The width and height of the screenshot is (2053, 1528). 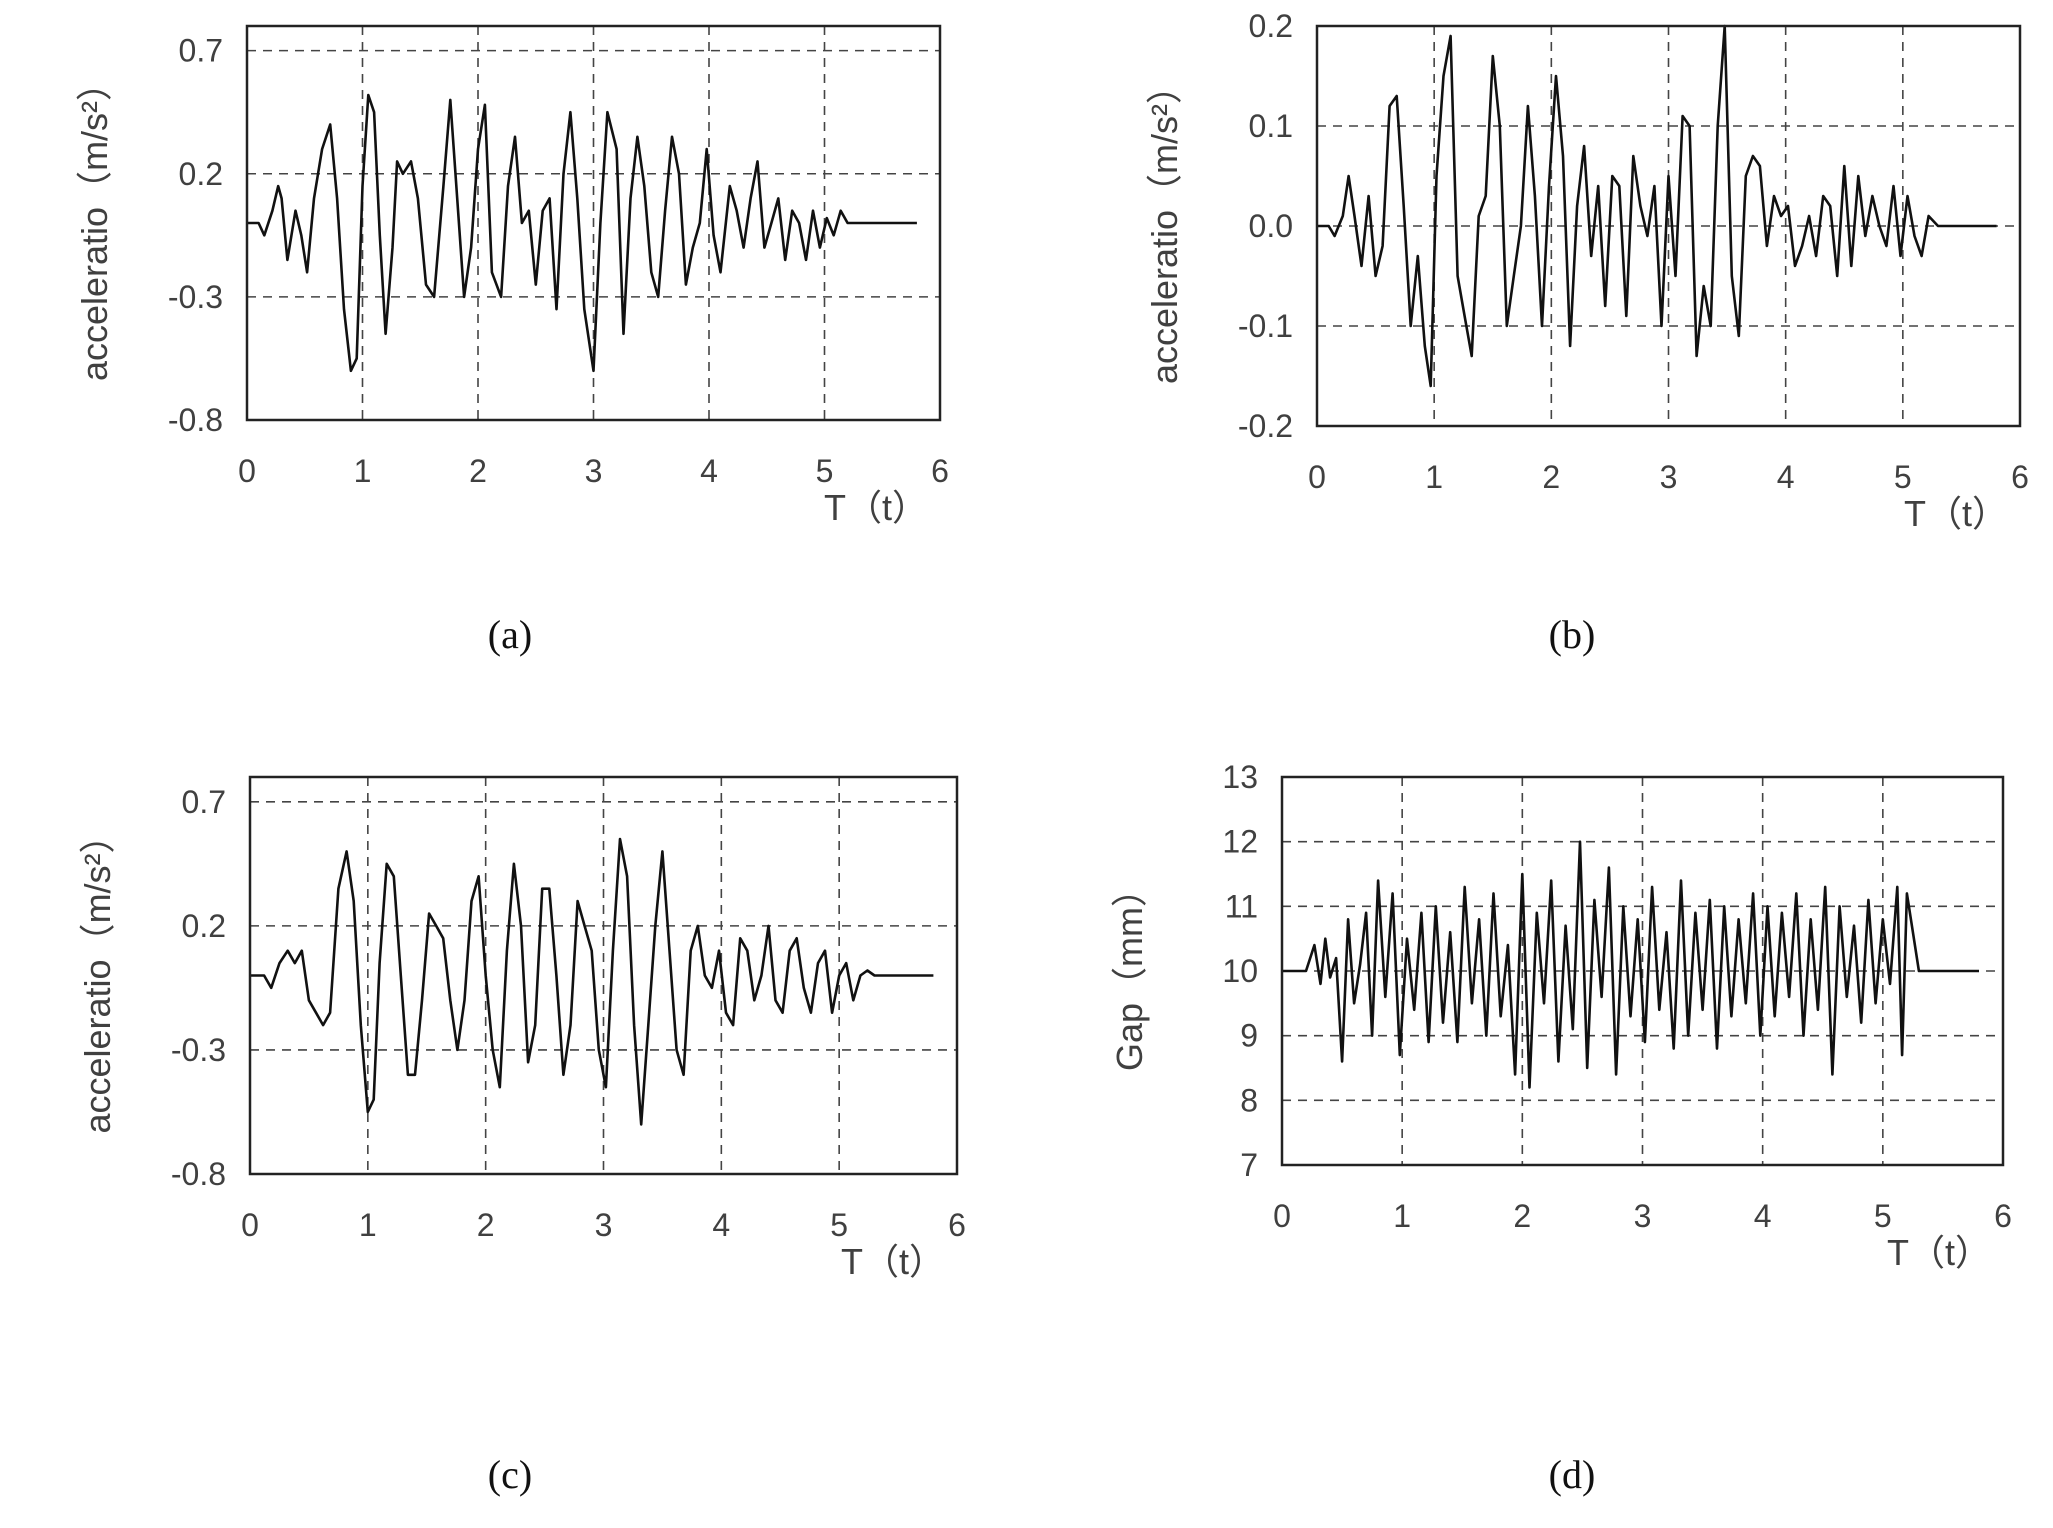 I want to click on panel-caption: (a), so click(x=510, y=634).